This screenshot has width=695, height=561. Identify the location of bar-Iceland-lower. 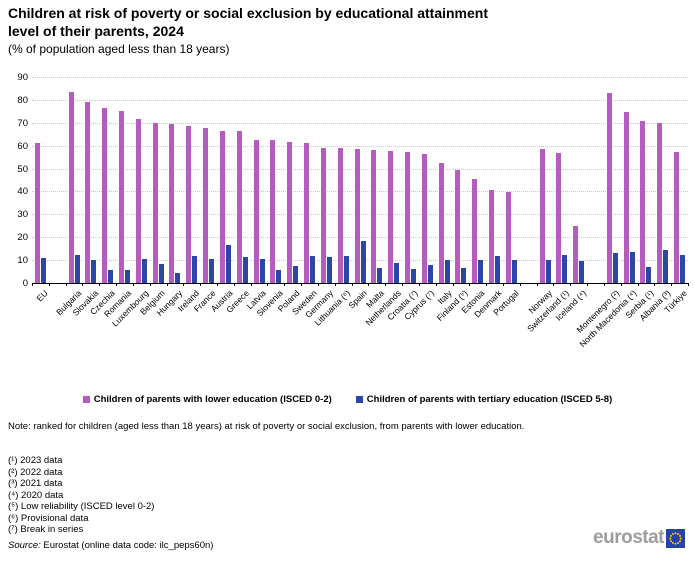
(576, 254).